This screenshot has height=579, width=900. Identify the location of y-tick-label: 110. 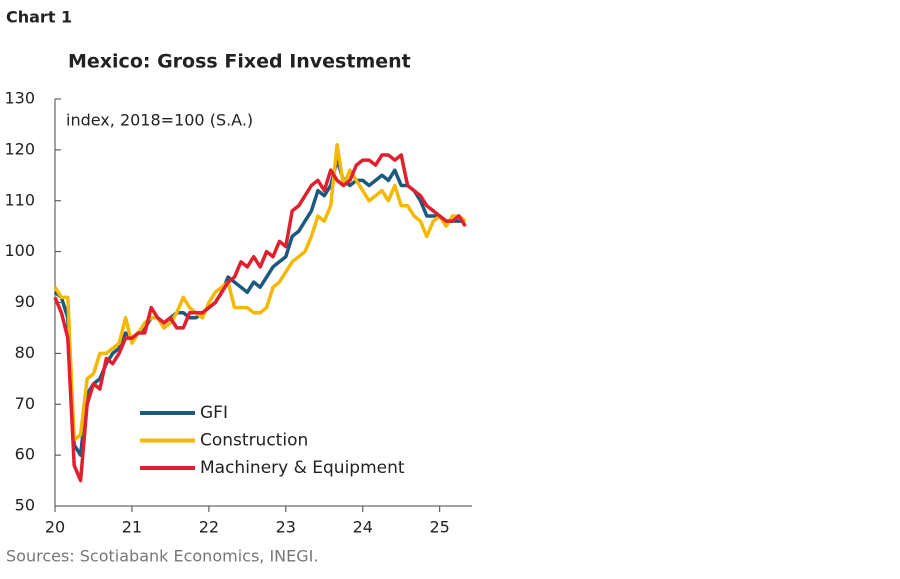
(19, 199).